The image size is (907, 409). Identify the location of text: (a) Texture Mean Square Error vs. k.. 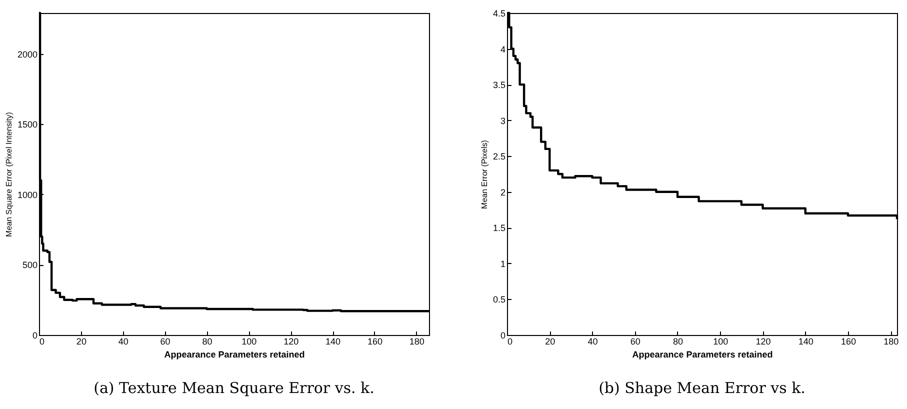
(234, 388).